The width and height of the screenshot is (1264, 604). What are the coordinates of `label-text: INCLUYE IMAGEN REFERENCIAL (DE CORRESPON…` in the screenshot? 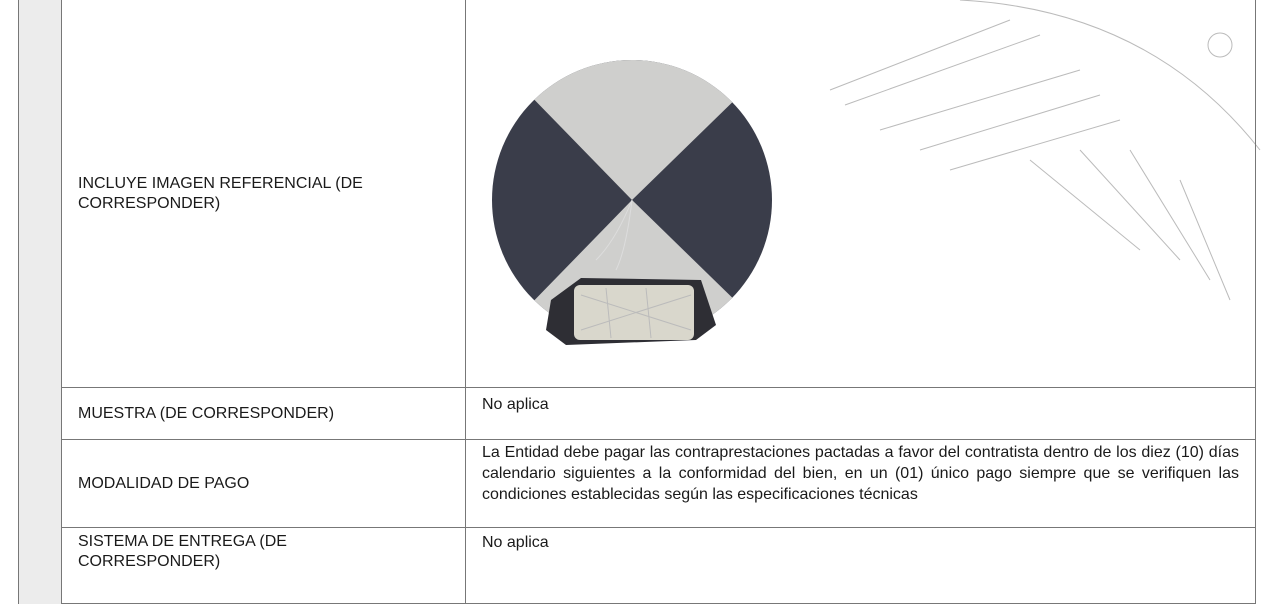 It's located at (220, 193).